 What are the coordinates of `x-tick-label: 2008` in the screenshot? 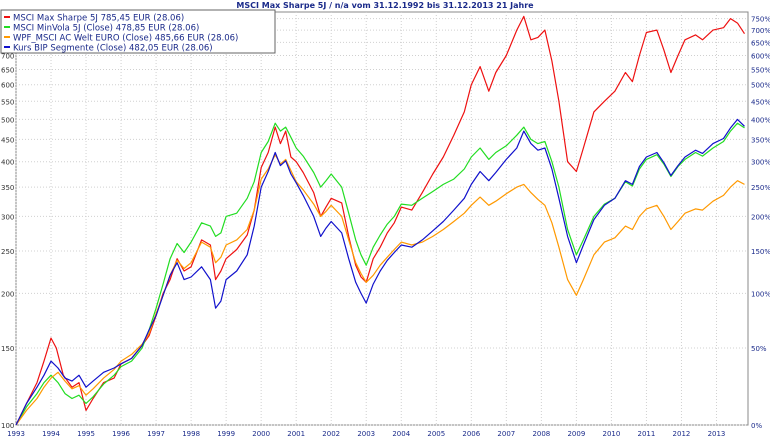 It's located at (541, 434).